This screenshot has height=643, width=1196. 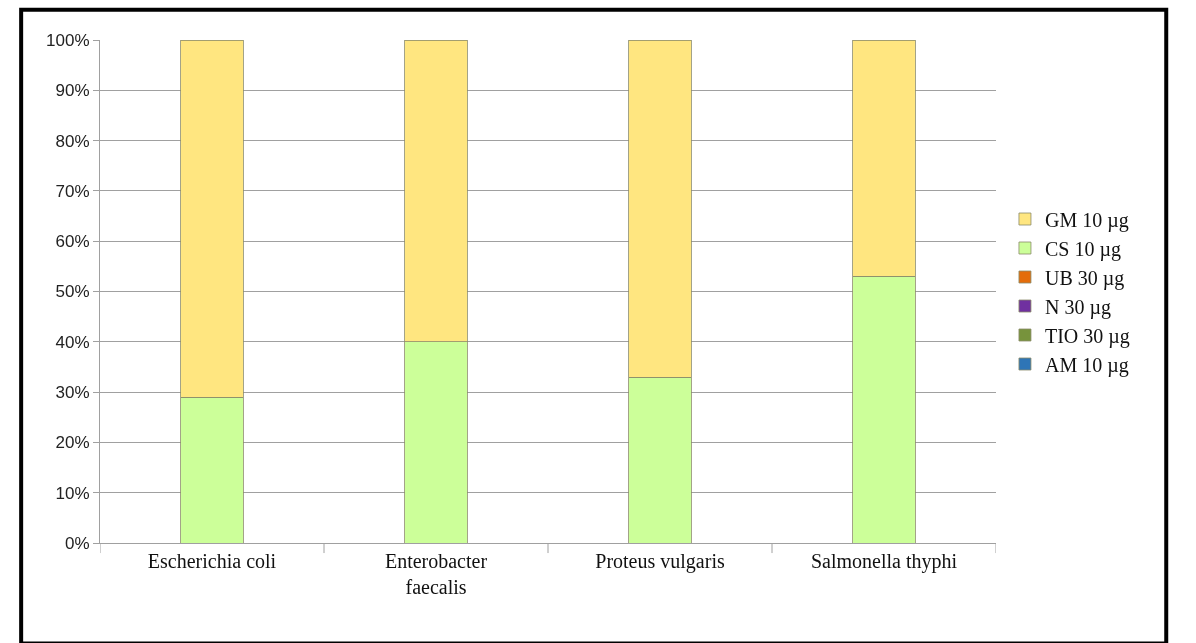 What do you see at coordinates (72, 393) in the screenshot?
I see `y-tick-label: 30%` at bounding box center [72, 393].